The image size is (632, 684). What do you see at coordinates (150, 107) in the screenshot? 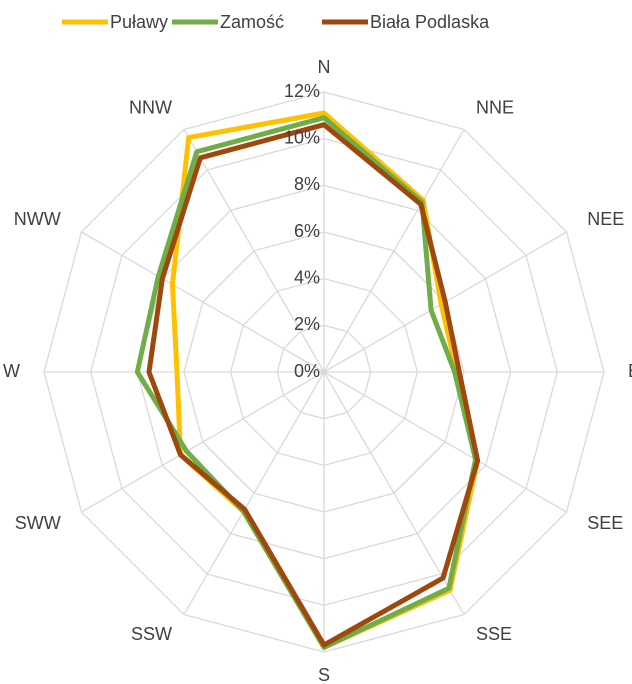
I see `category-label: NNW` at bounding box center [150, 107].